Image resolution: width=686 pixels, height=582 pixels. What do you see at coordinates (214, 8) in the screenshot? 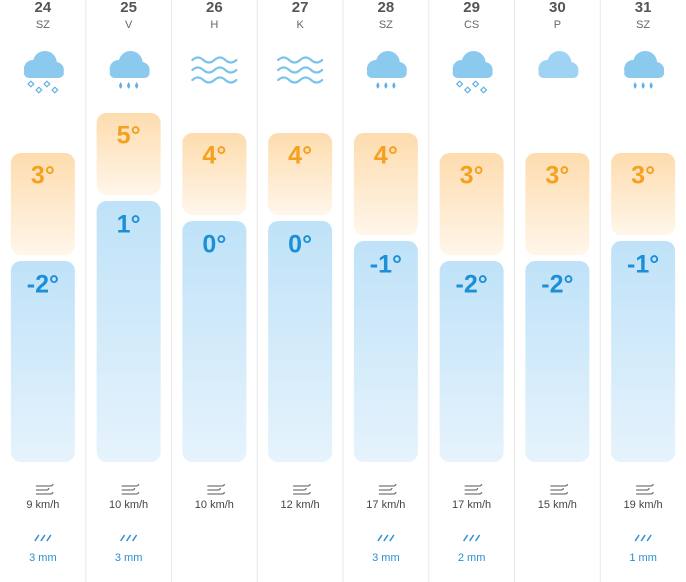
I see `date: 26` at bounding box center [214, 8].